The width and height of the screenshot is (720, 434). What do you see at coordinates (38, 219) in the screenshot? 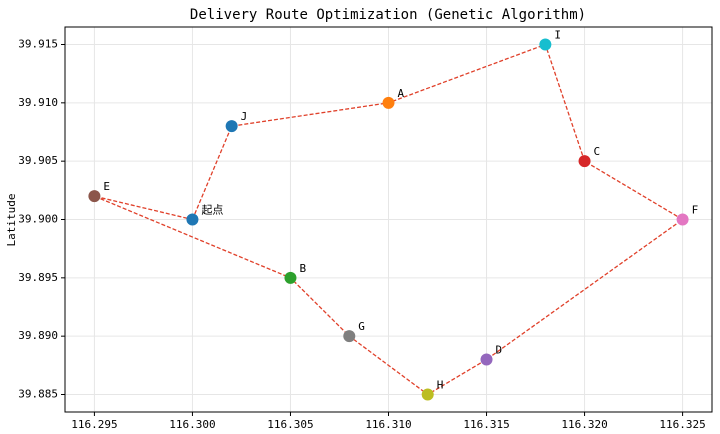
I see `y-tick-label: 39.900` at bounding box center [38, 219].